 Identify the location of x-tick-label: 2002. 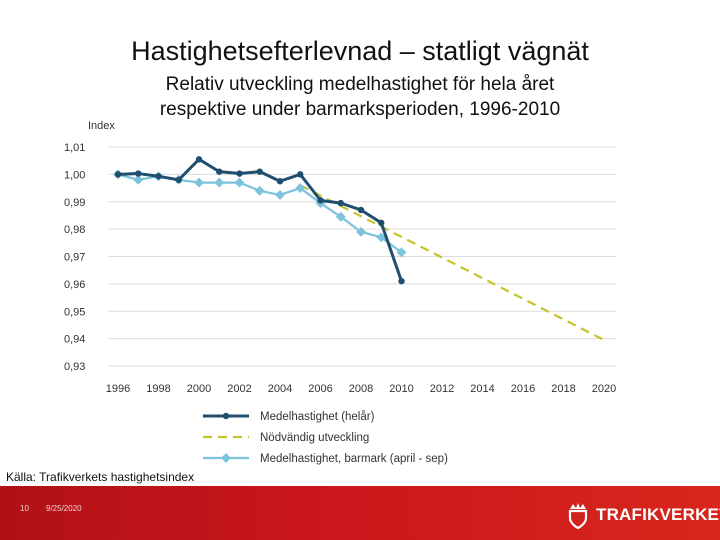
(239, 389).